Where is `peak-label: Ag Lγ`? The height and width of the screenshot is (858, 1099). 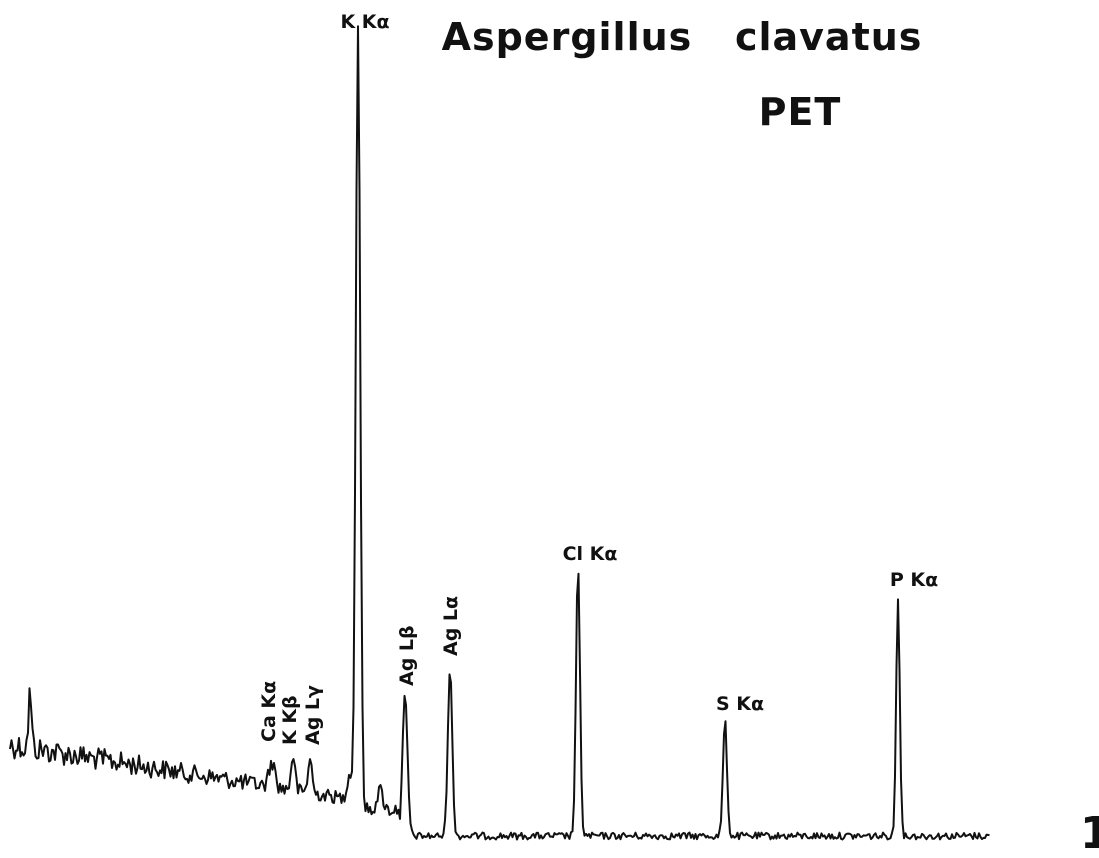
peak-label: Ag Lγ is located at coordinates (313, 715).